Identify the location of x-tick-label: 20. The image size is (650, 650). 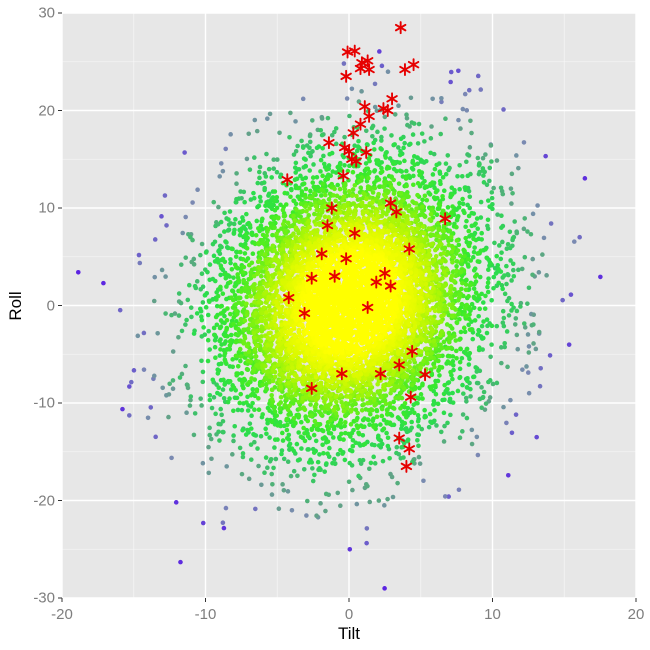
(636, 614).